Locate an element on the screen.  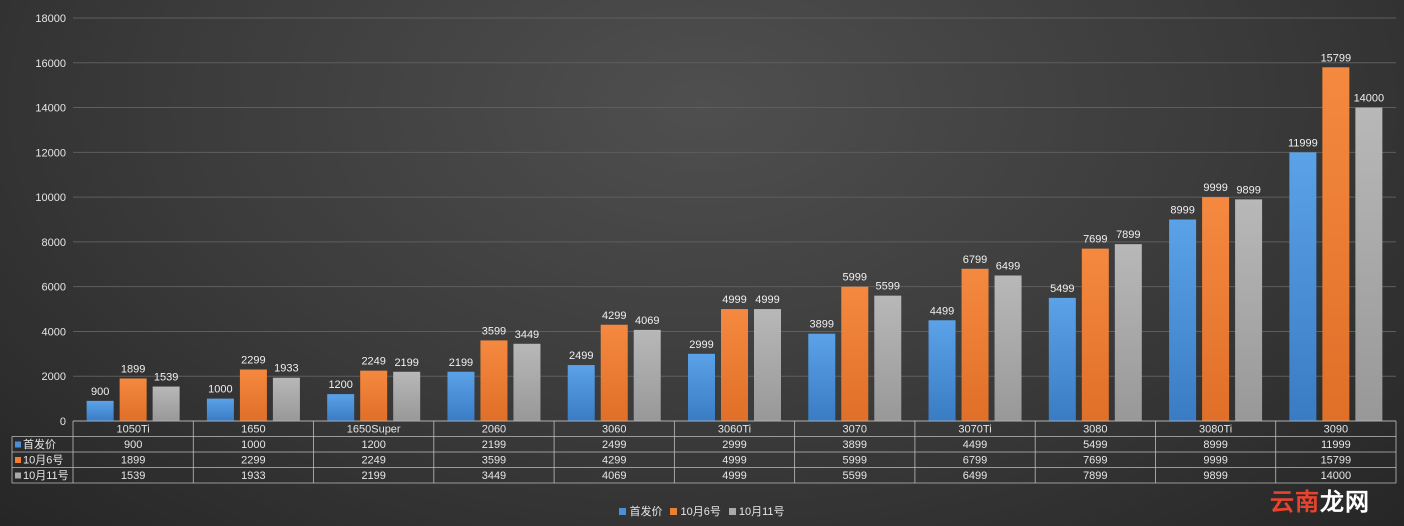
table-series-name: 10月6号 is located at coordinates (43, 460).